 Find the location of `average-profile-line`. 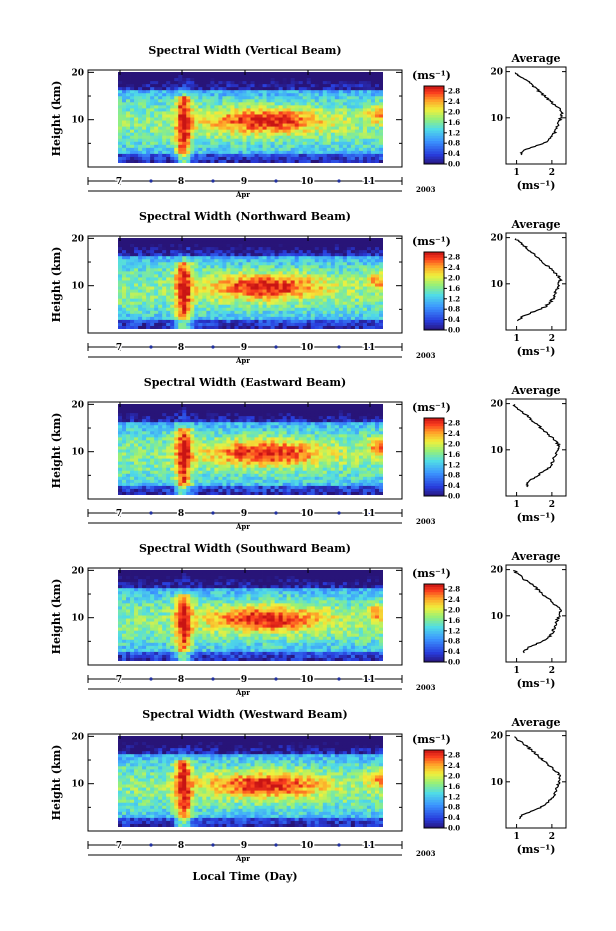

average-profile-line is located at coordinates (539, 114).